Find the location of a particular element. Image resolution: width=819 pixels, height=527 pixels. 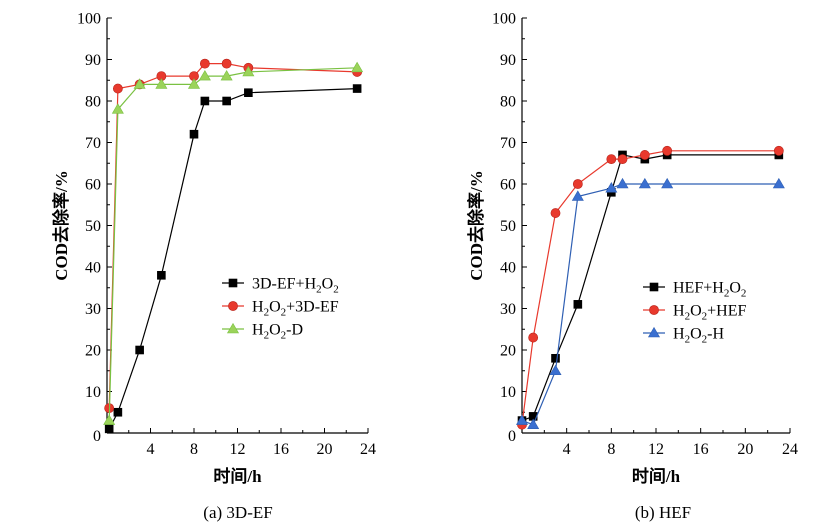

legend-label: 3D-EF+H2O2 is located at coordinates (295, 286).